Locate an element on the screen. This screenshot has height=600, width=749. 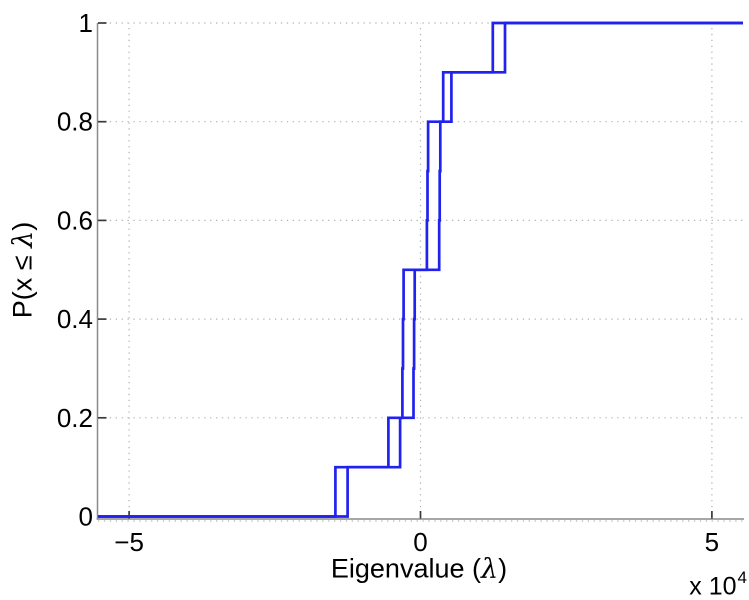
y-tick-label: 0.6 is located at coordinates (75, 220).